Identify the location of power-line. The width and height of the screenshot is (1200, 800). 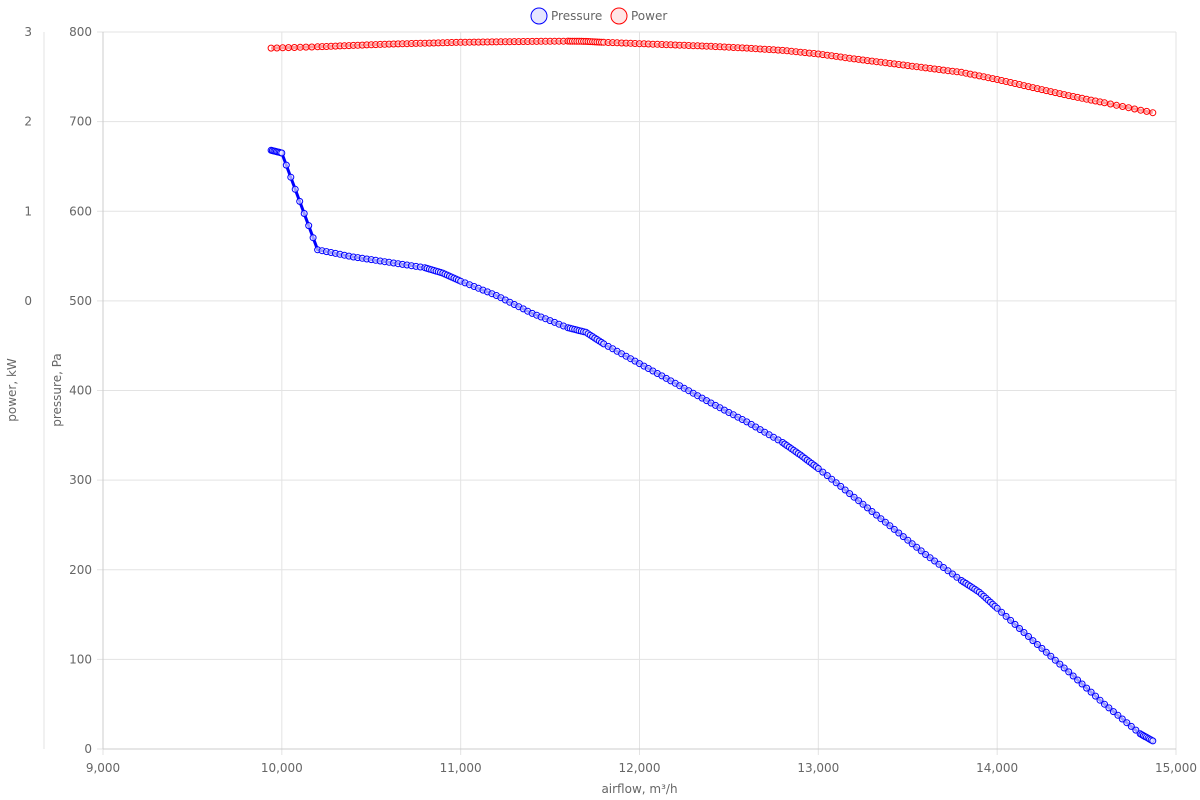
(712, 77).